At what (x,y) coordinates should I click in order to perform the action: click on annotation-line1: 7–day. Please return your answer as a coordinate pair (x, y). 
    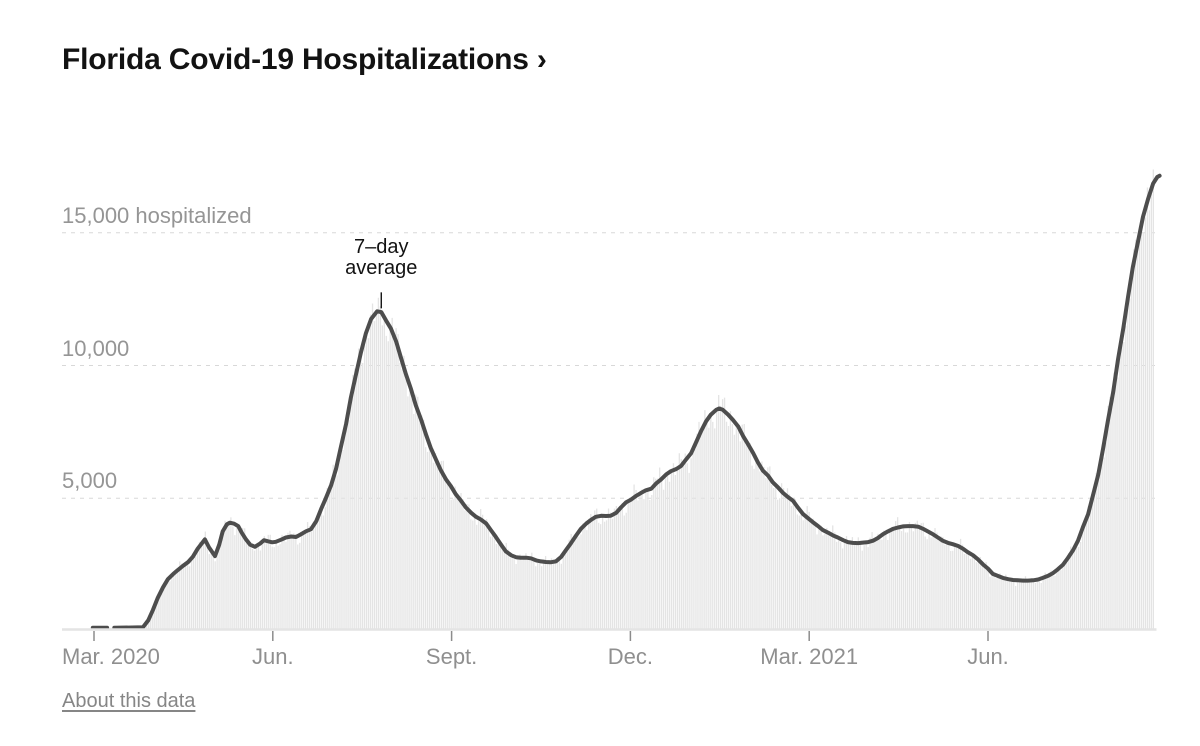
    Looking at the image, I should click on (381, 247).